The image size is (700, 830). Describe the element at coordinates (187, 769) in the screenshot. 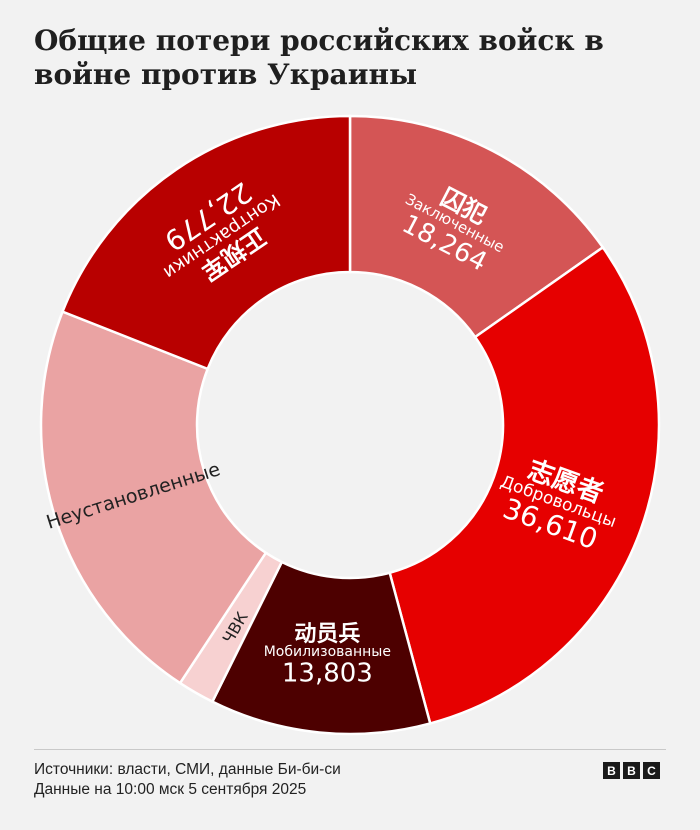

I see `sources-text: Источники: власти, СМИ, данные Би-би-си` at that location.